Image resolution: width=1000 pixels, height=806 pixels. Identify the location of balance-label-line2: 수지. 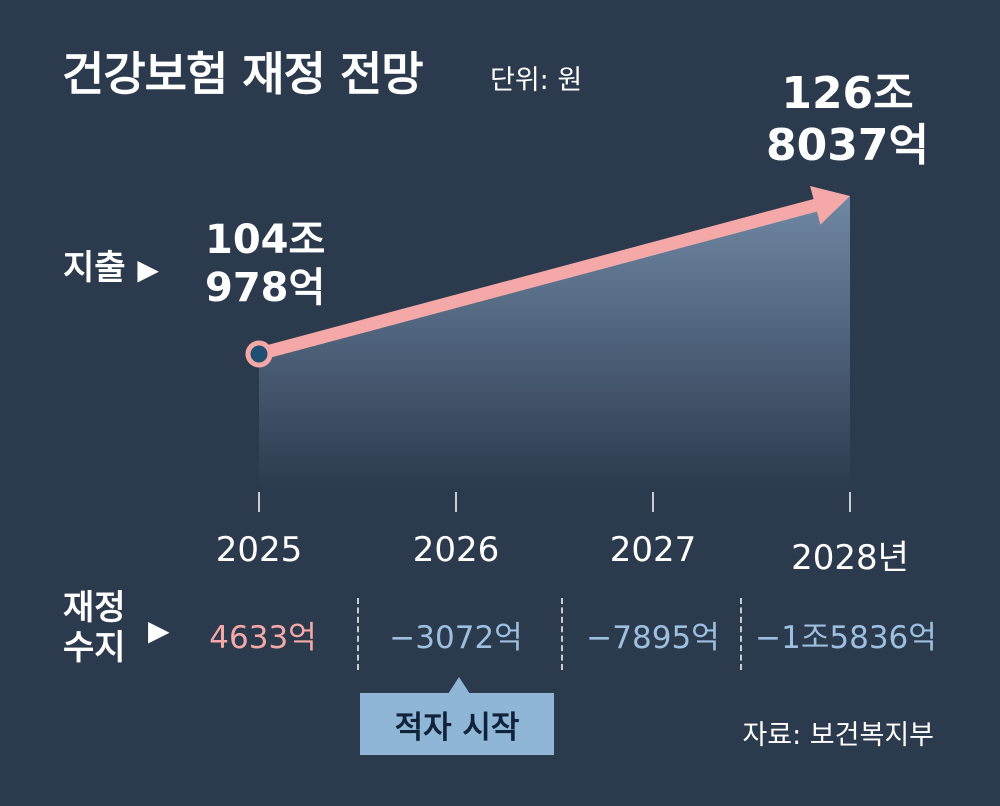
(94, 648).